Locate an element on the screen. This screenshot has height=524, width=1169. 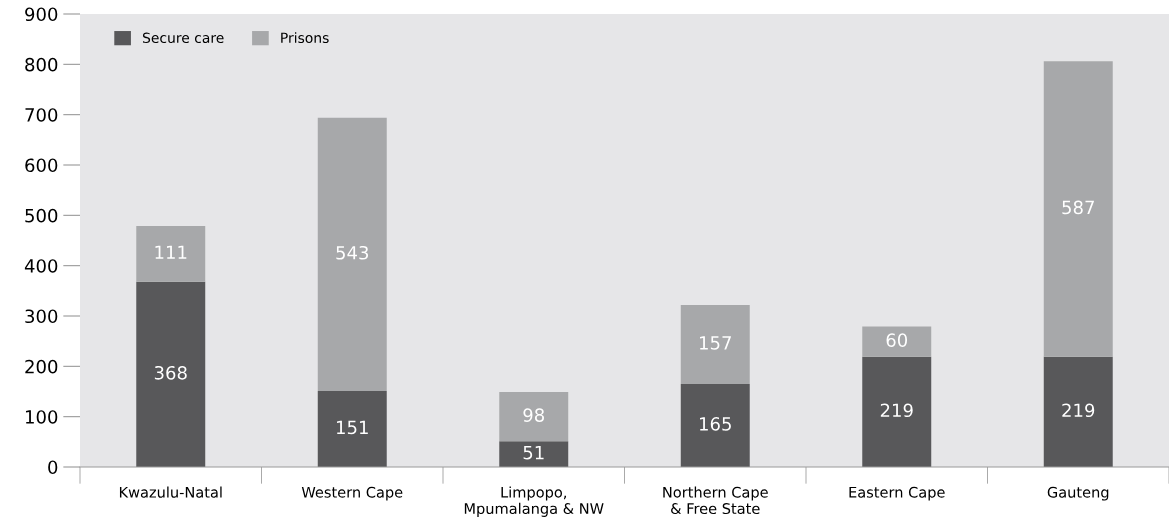
data-label: 368 is located at coordinates (170, 372).